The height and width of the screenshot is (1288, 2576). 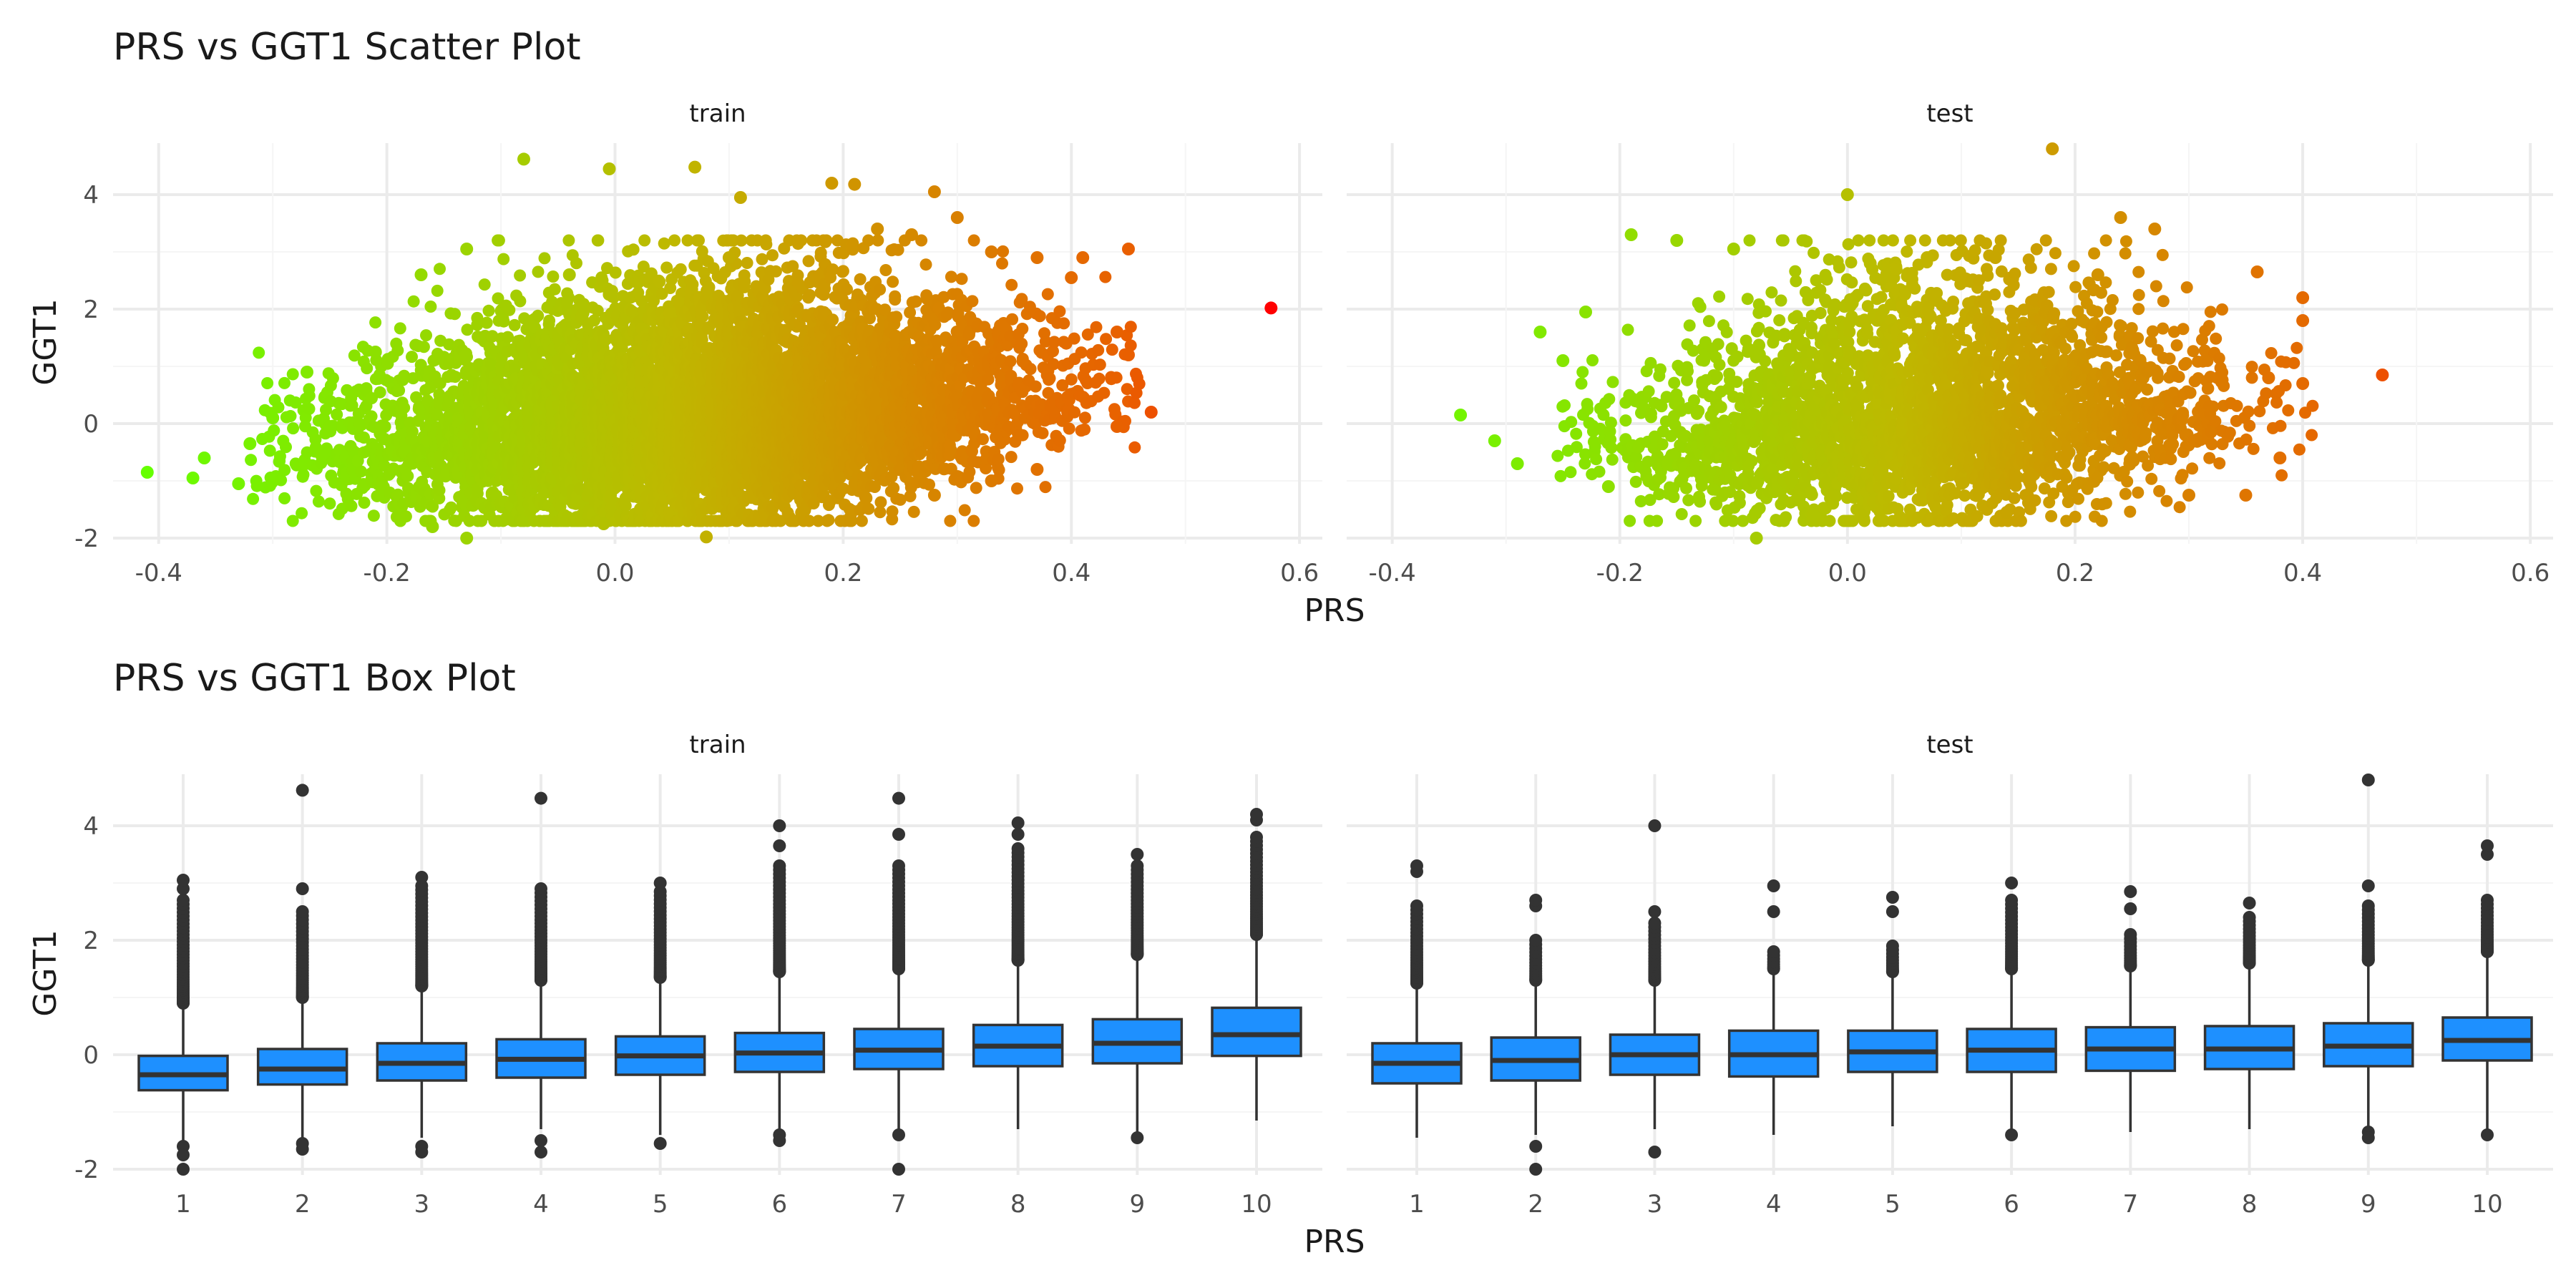 What do you see at coordinates (91, 425) in the screenshot?
I see `y-tick-label: 0` at bounding box center [91, 425].